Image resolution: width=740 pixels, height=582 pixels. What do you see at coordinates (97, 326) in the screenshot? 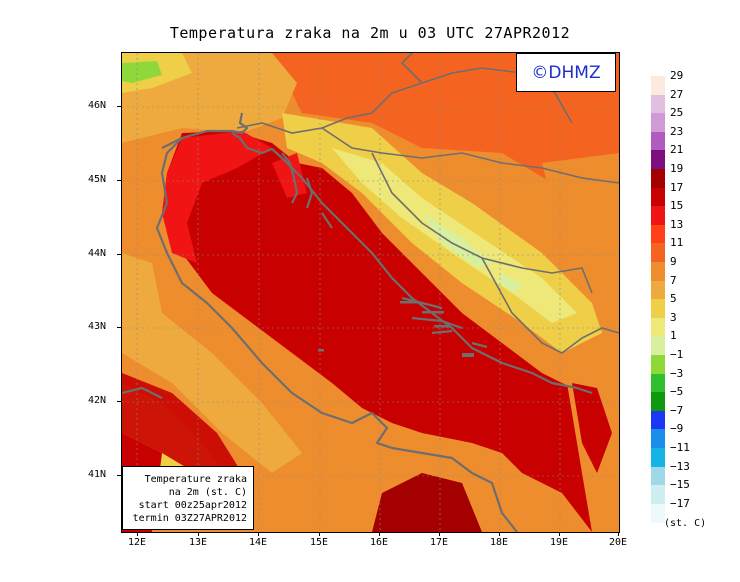
I see `lat-label-43n: 43N` at bounding box center [97, 326].